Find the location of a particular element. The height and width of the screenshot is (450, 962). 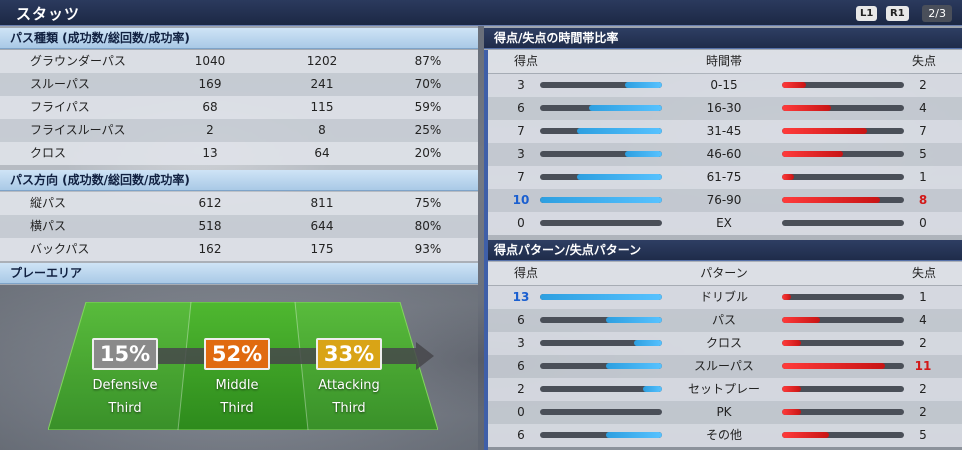

conceded-value: 7 is located at coordinates (923, 131).